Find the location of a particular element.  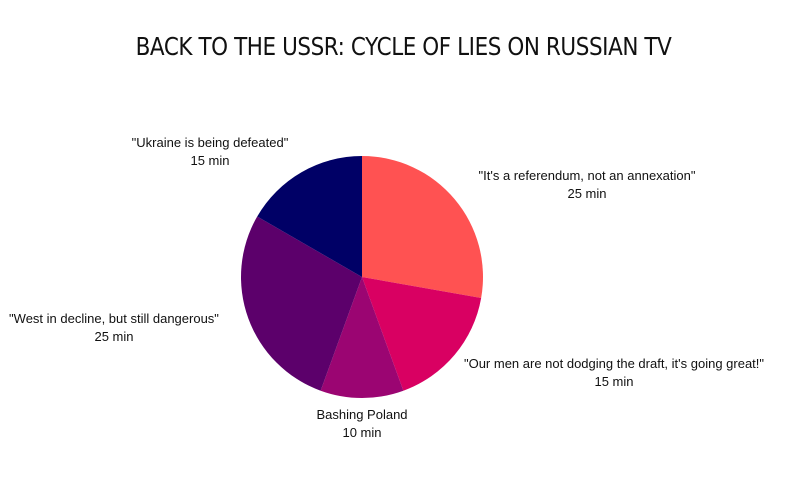

slice-label-text: "Ukraine is being defeated" is located at coordinates (210, 142).